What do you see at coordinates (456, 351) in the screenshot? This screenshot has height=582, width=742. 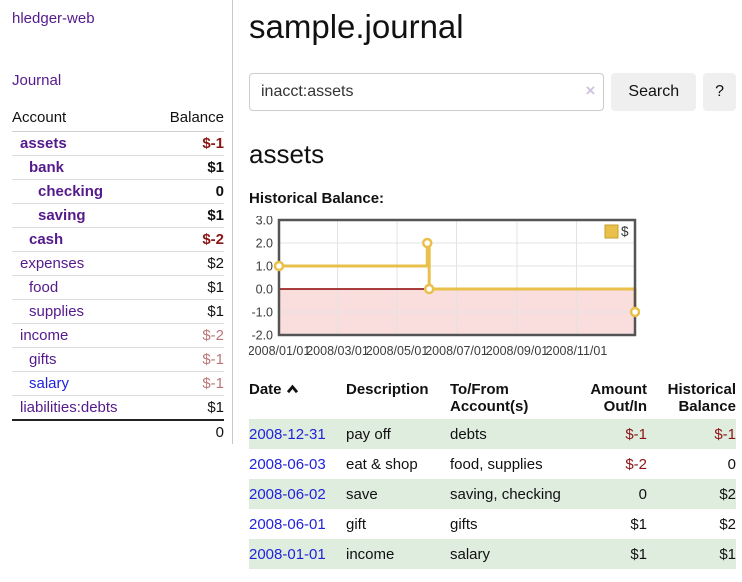 I see `svg-text: 2008/07/01` at bounding box center [456, 351].